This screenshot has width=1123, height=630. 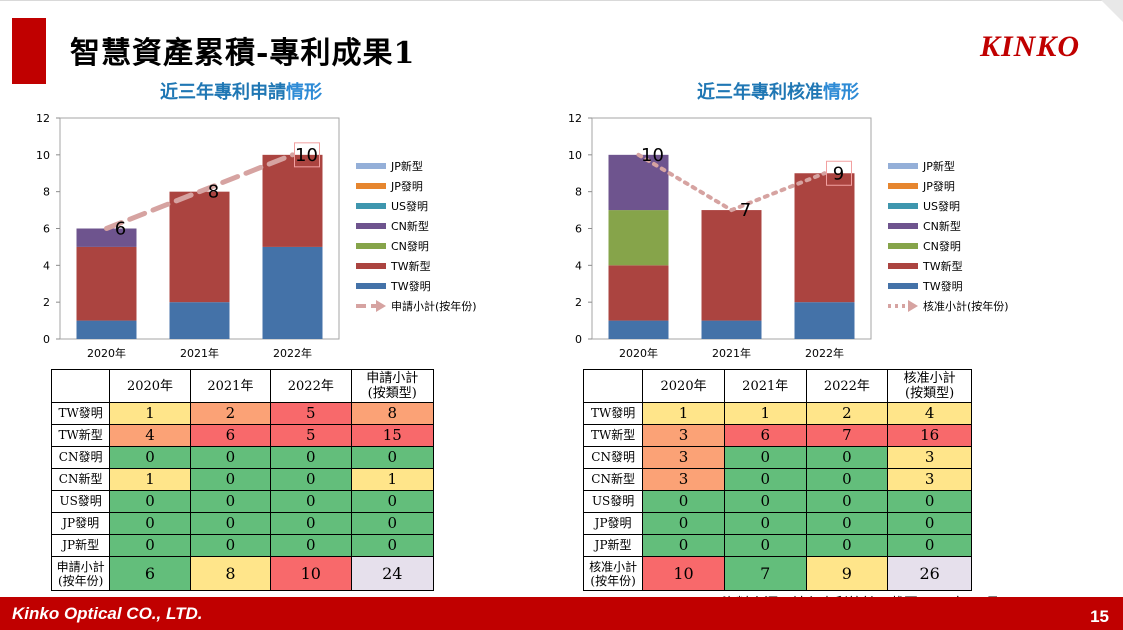 What do you see at coordinates (929, 386) in the screenshot?
I see `column-header: 核准小計 (按類型)` at bounding box center [929, 386].